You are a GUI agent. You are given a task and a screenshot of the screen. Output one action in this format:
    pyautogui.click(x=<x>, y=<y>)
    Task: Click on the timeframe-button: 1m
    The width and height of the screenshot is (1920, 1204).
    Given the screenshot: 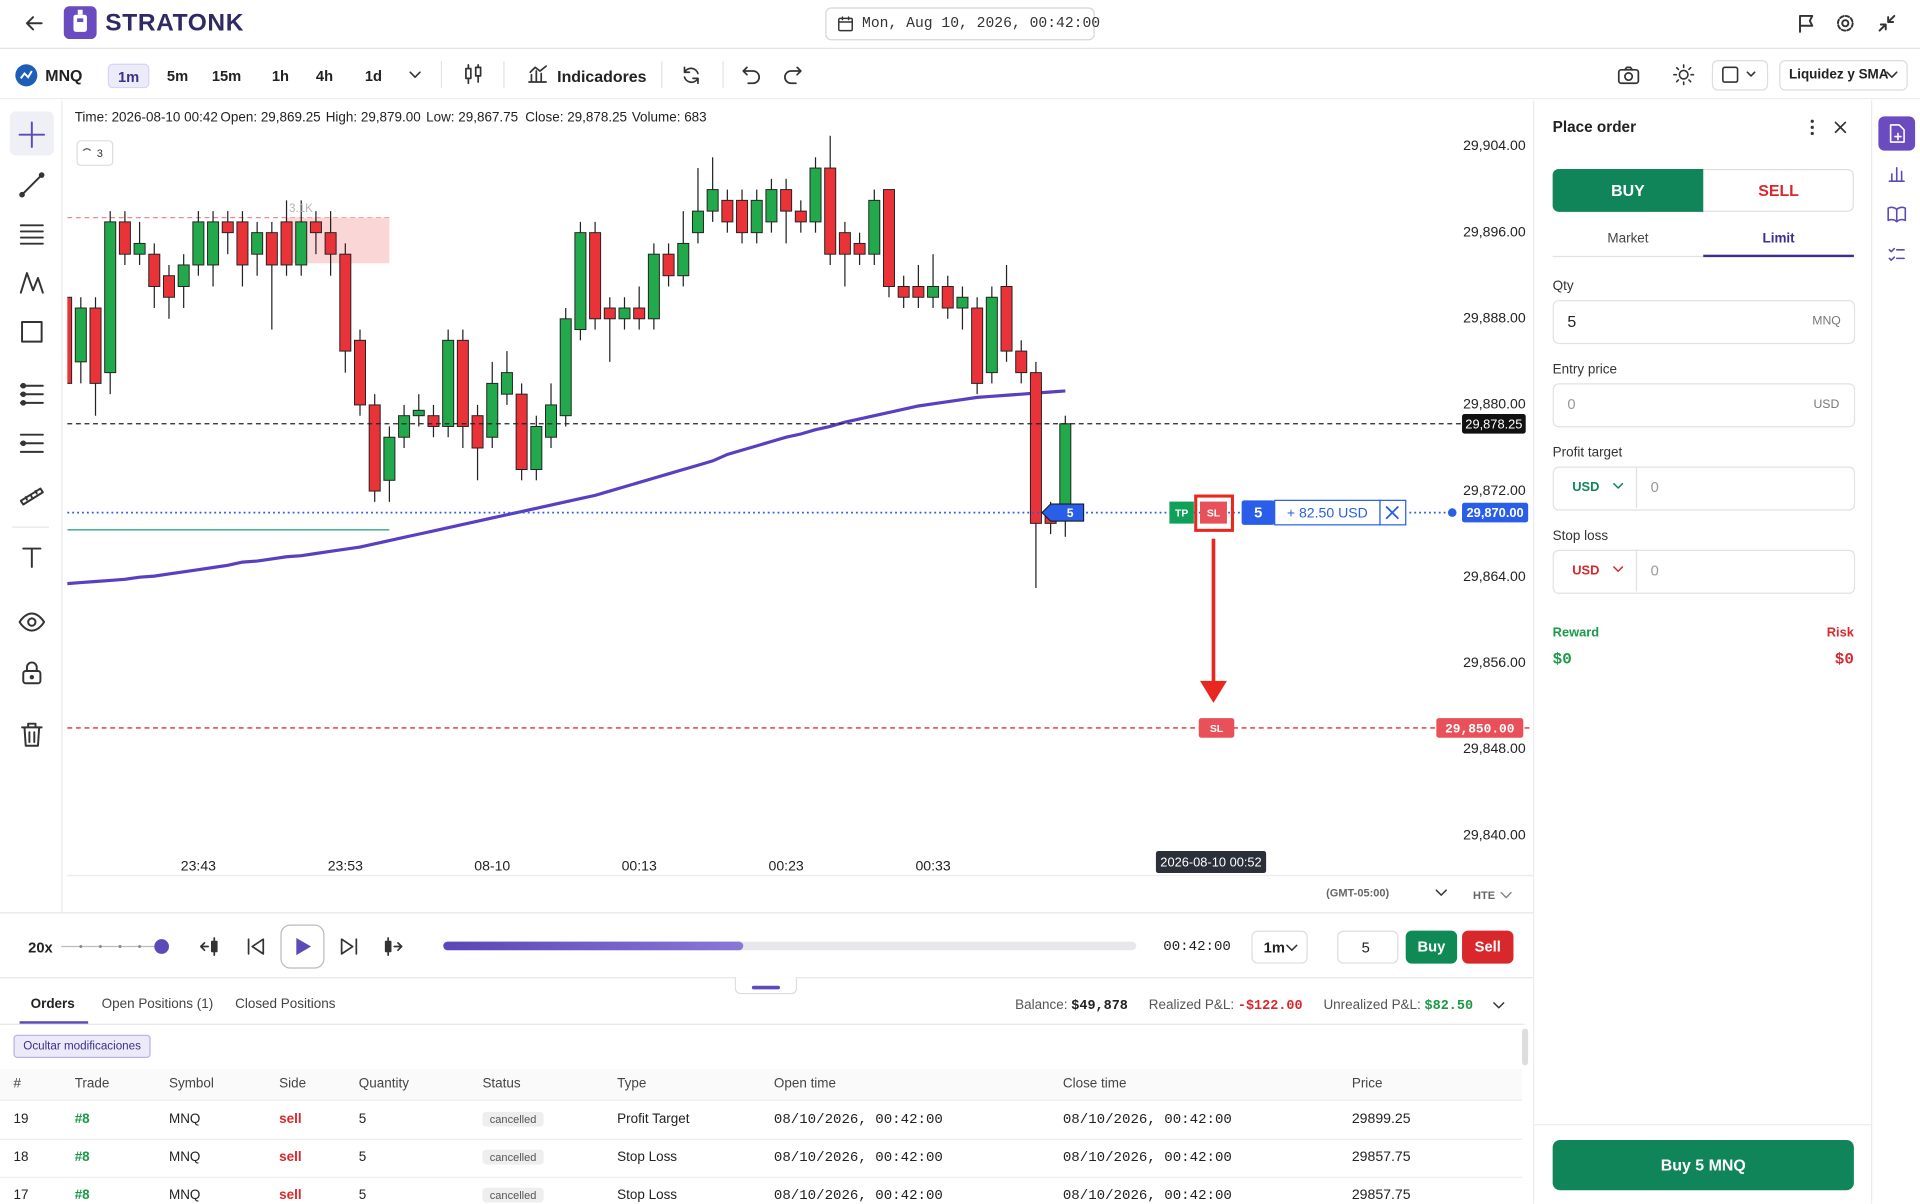 What is the action you would take?
    pyautogui.click(x=128, y=76)
    